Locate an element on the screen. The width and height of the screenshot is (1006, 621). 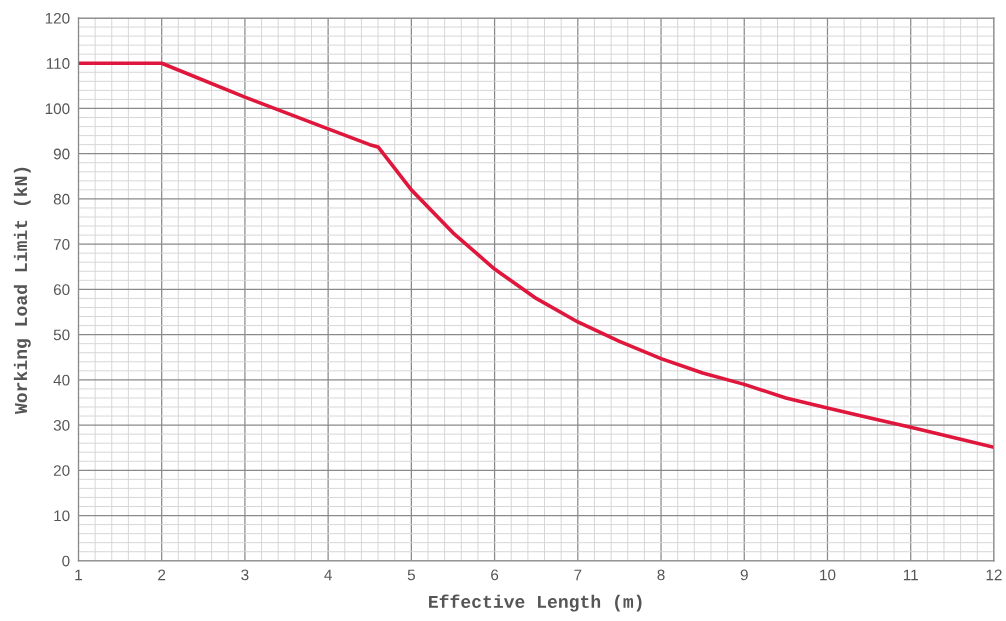
y-tick-label: 120 is located at coordinates (57, 18).